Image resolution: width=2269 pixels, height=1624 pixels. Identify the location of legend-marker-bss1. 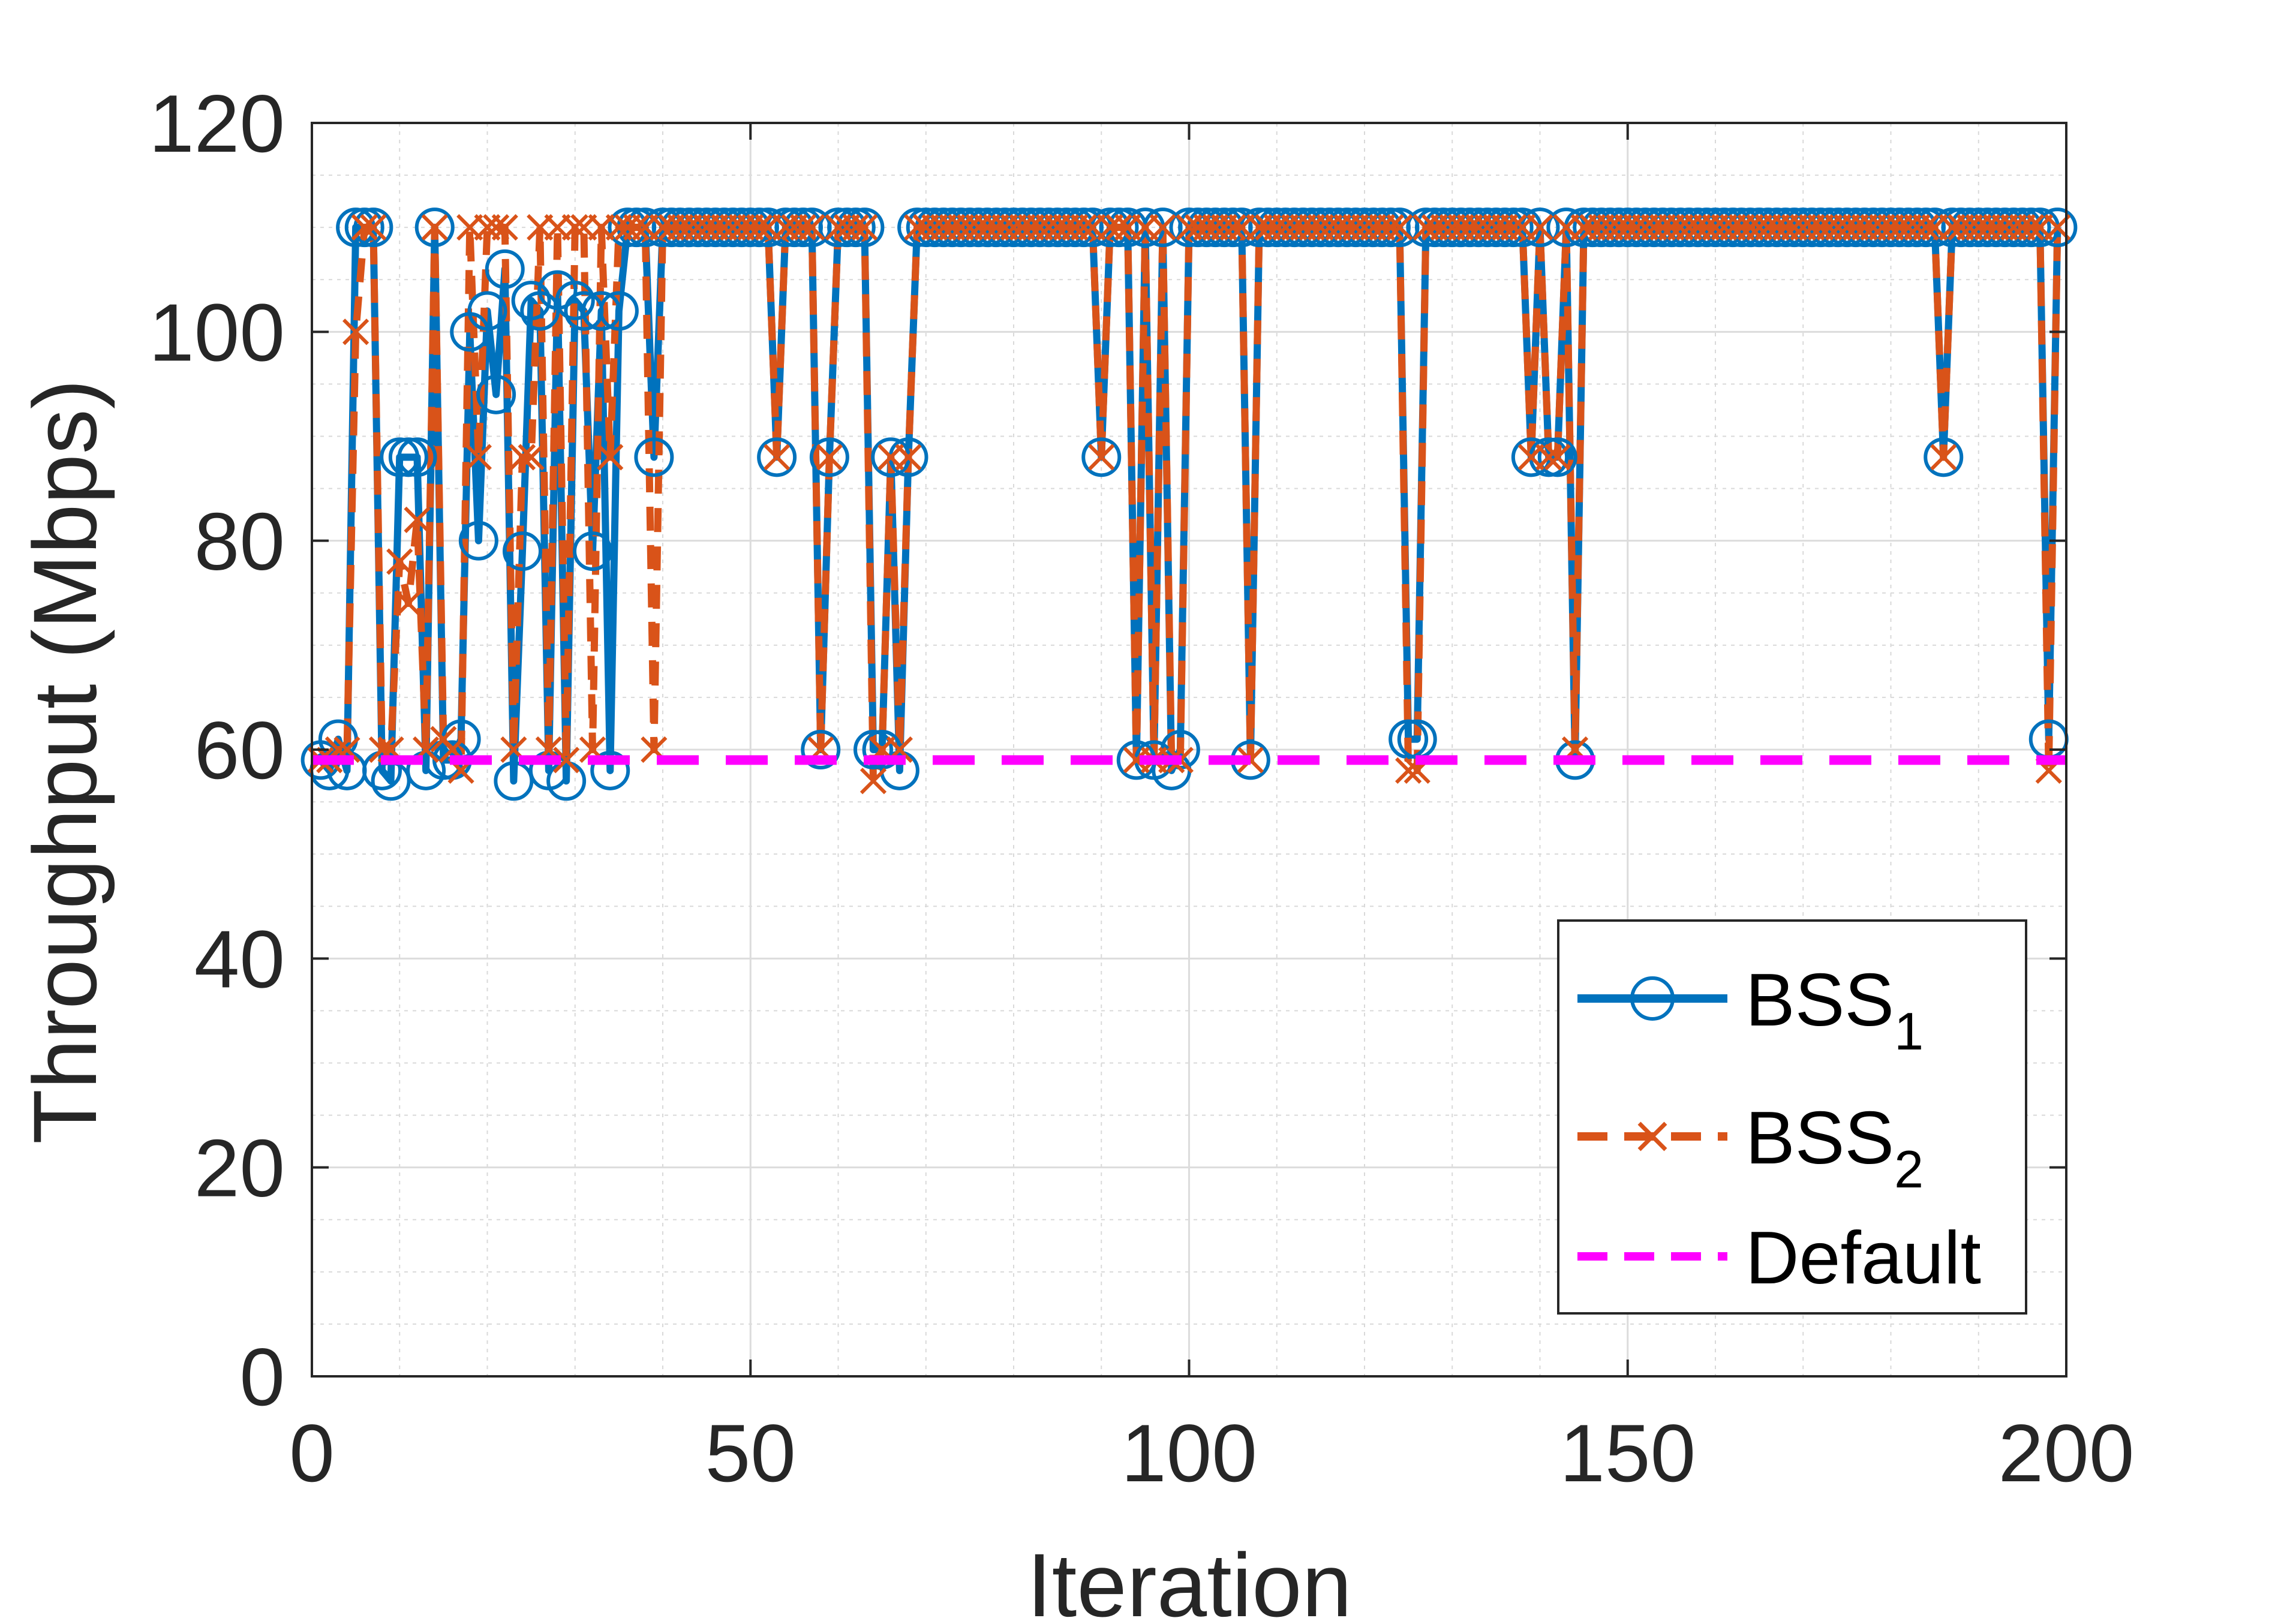
(1652, 998).